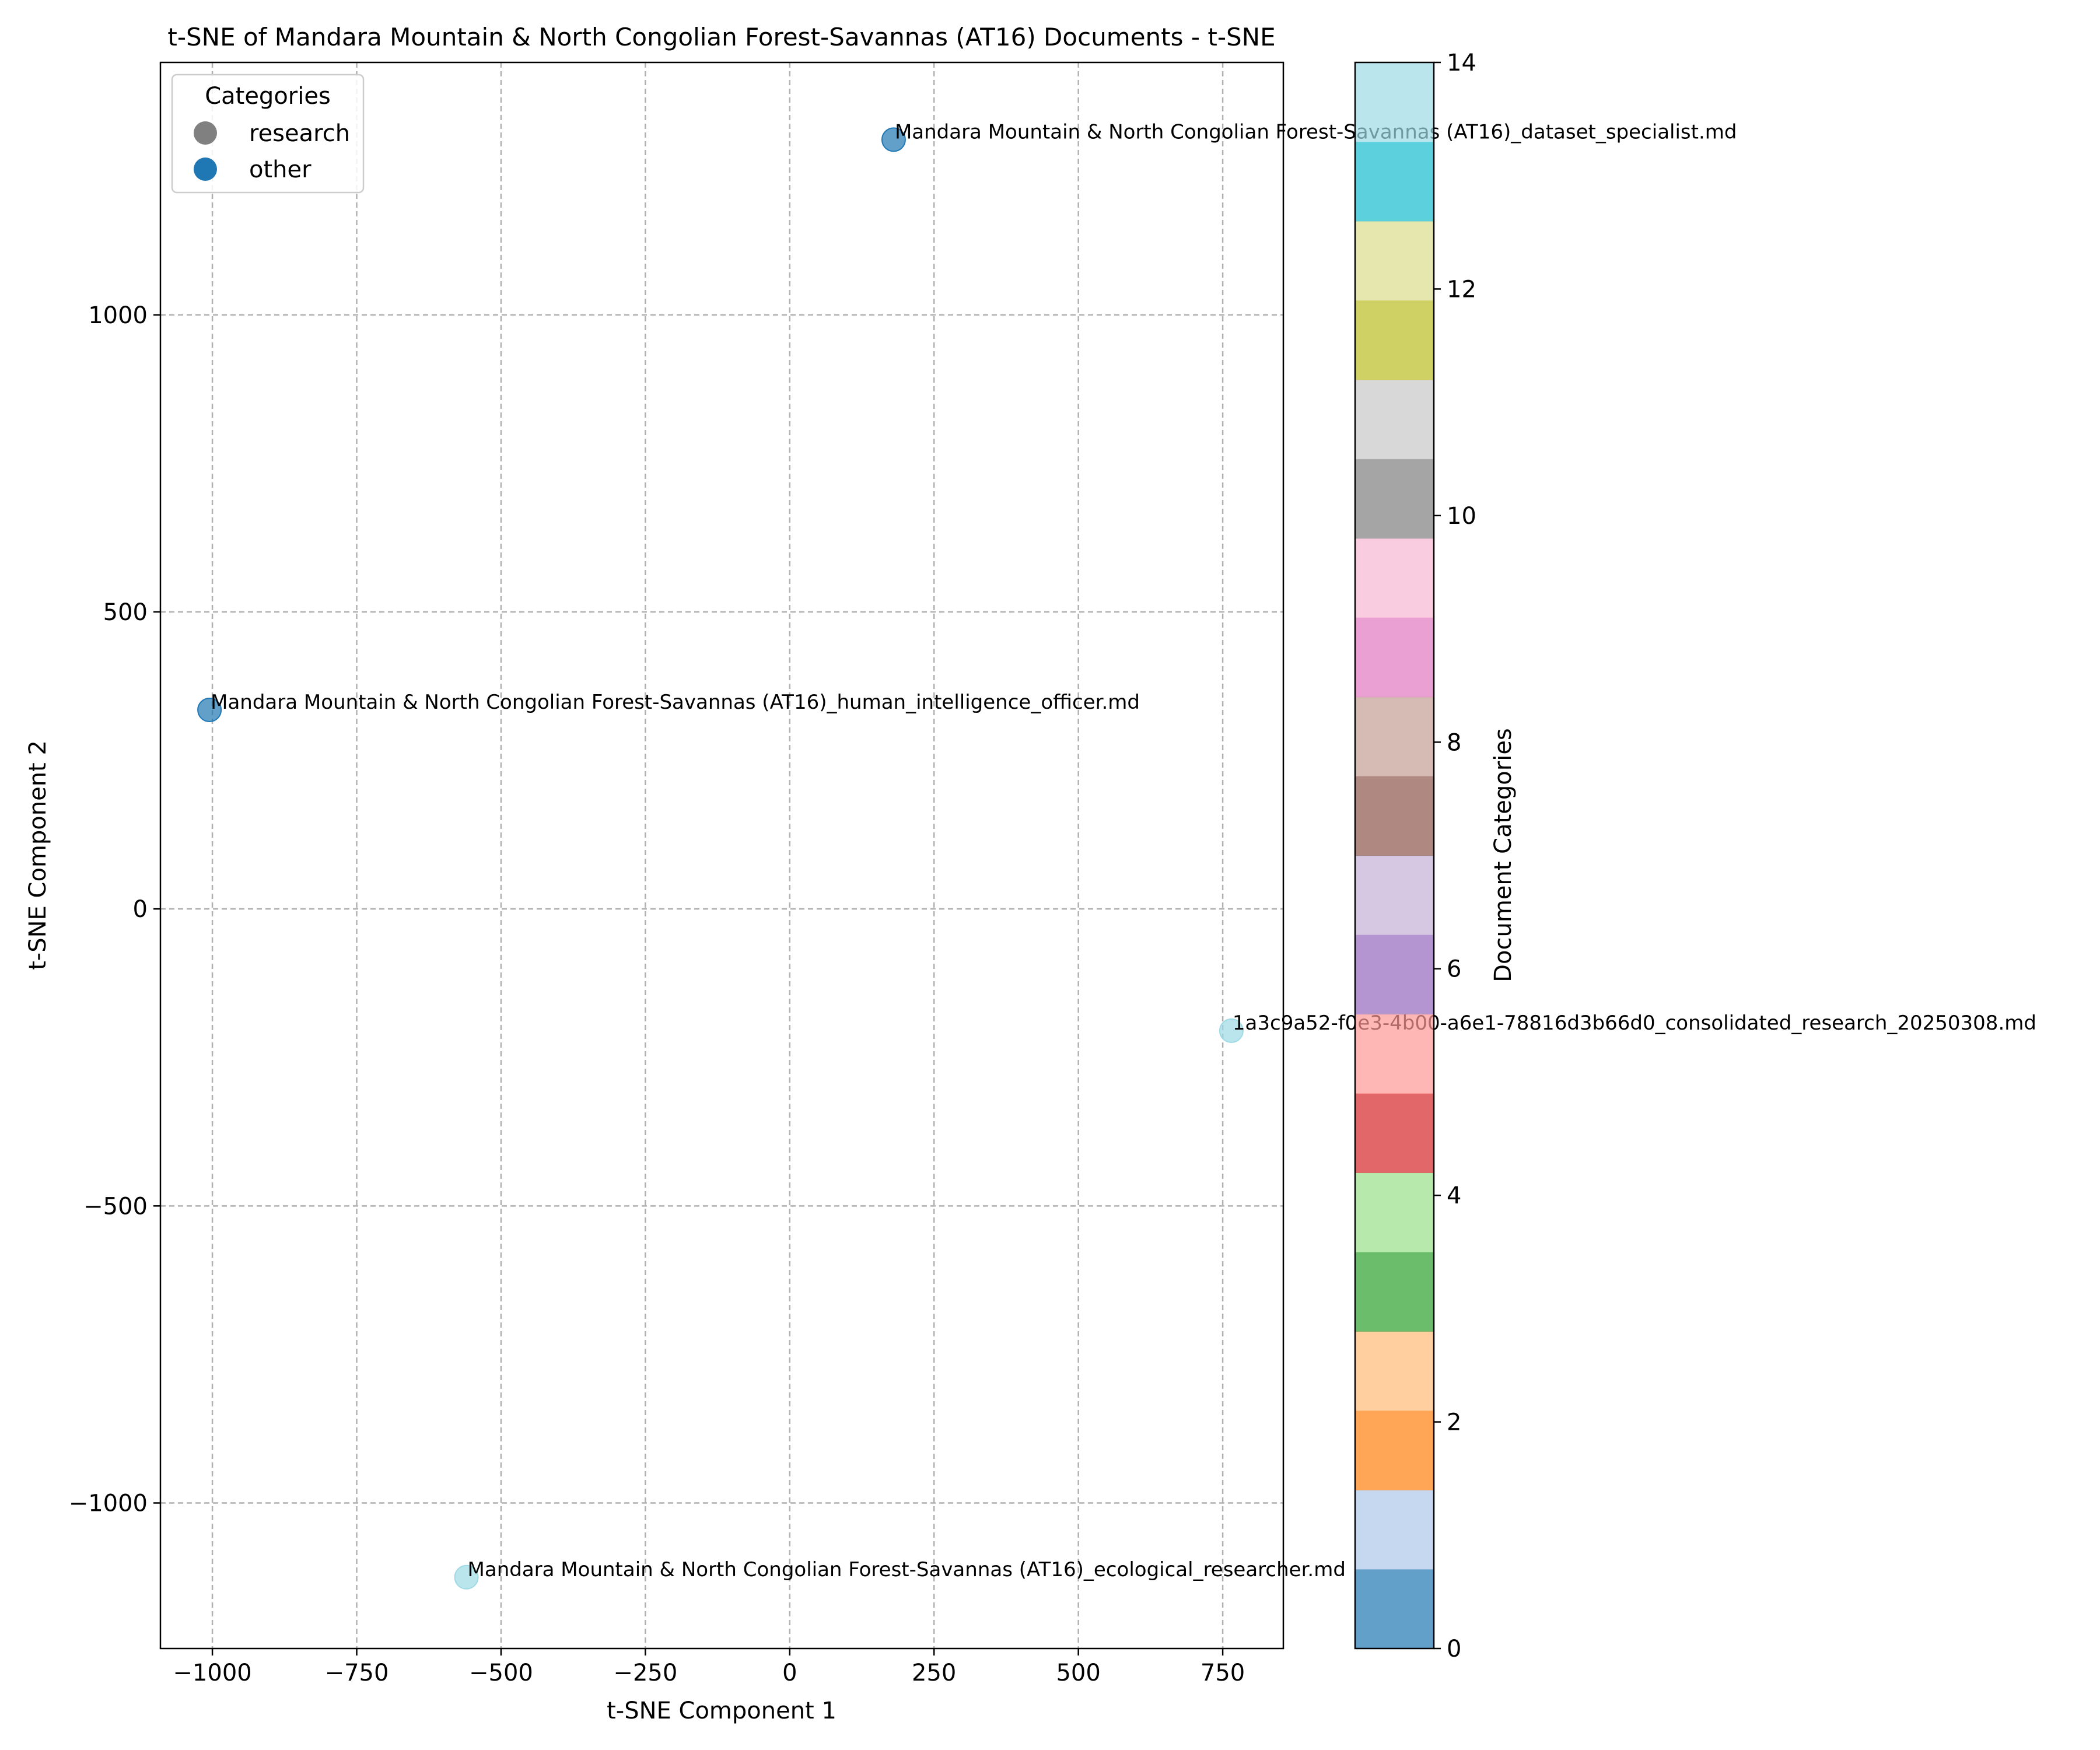 This screenshot has height=1750, width=2100. What do you see at coordinates (140, 909) in the screenshot?
I see `y-tick-label: 0` at bounding box center [140, 909].